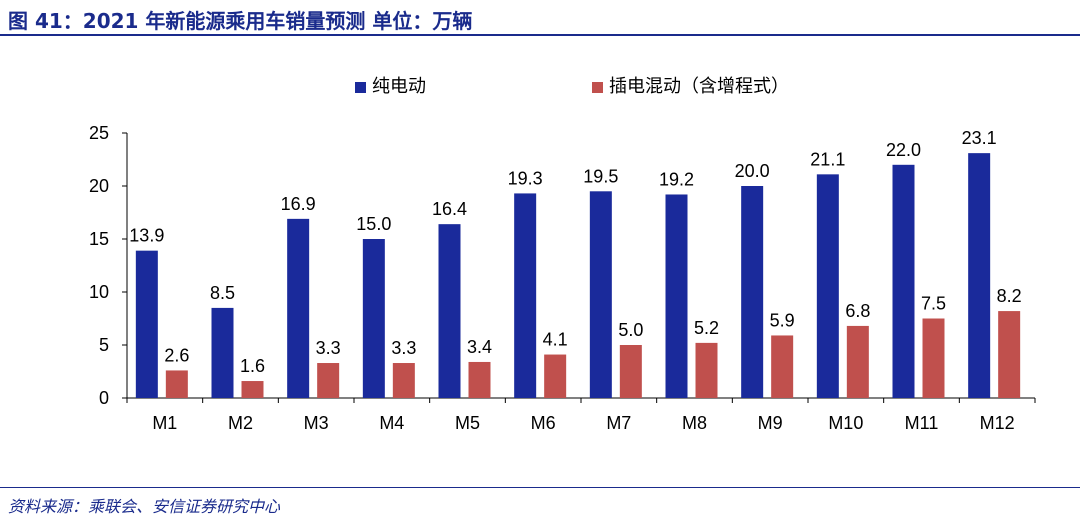 Image resolution: width=1080 pixels, height=520 pixels. Describe the element at coordinates (543, 423) in the screenshot. I see `x-tick-label-M6: M6` at that location.